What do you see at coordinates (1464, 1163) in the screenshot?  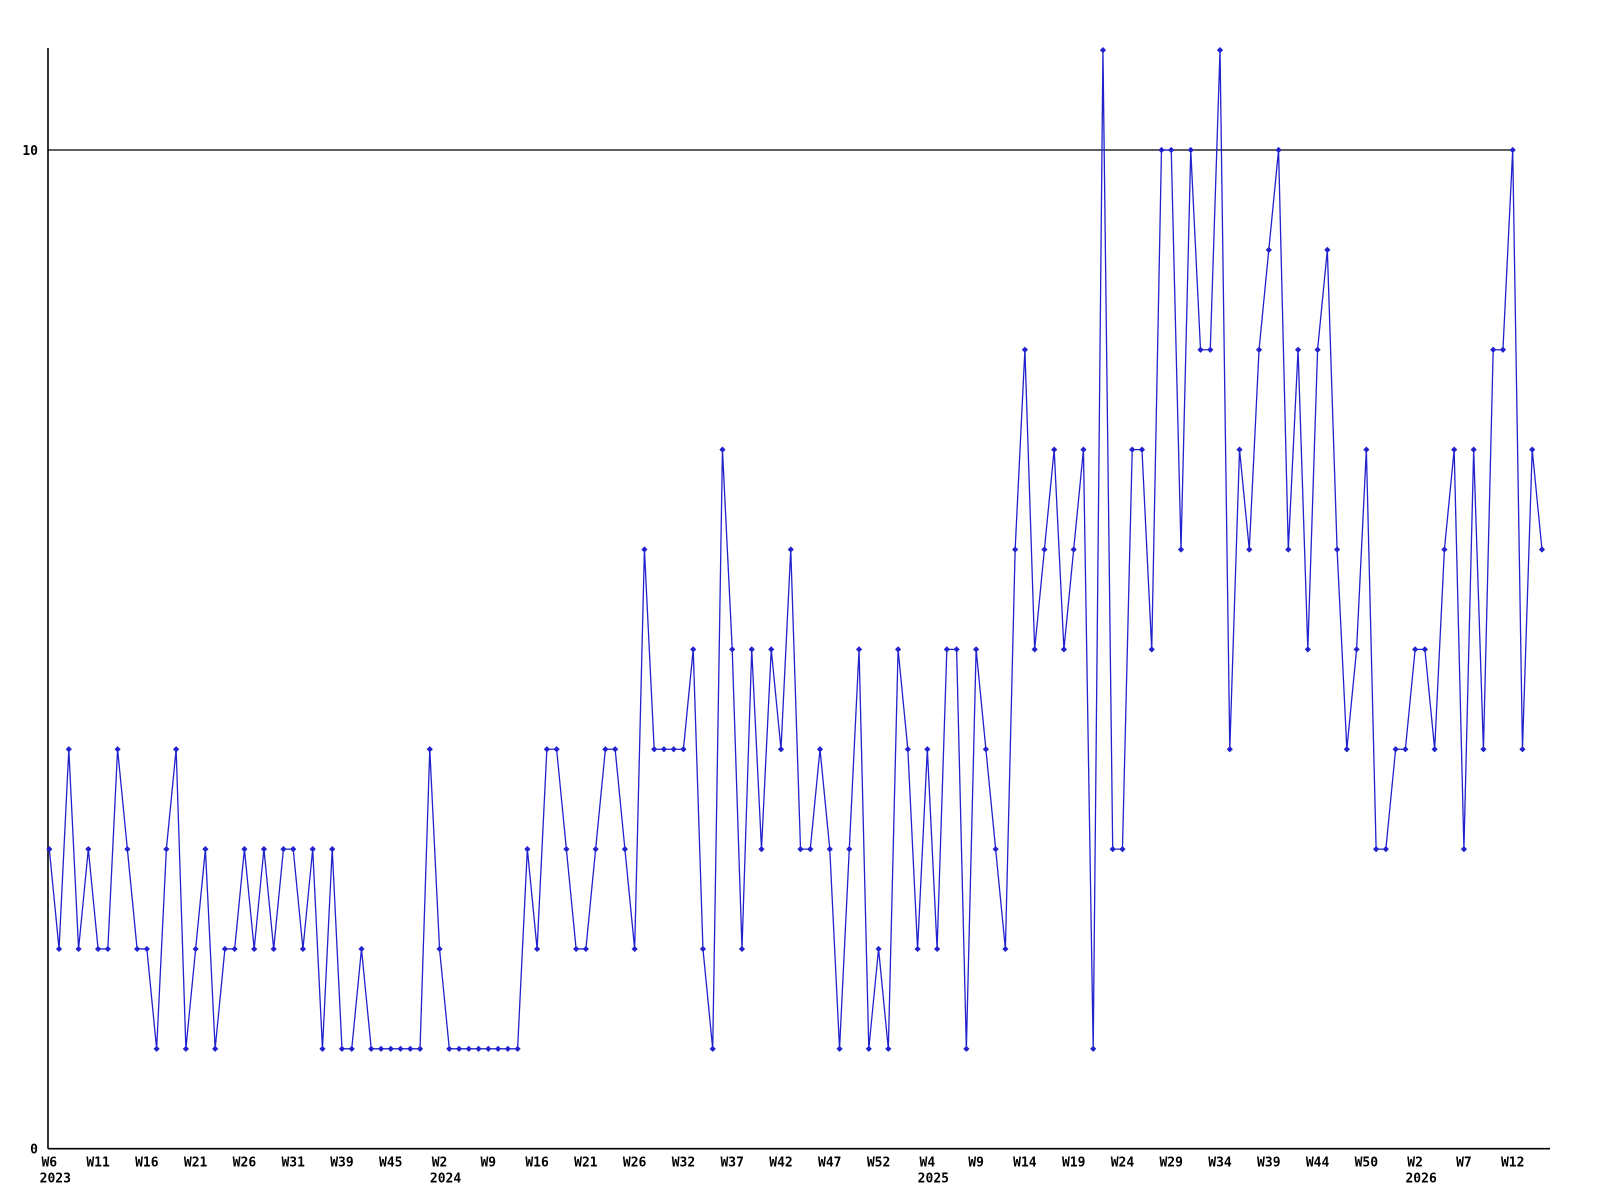 I see `x-tick-label: W7` at bounding box center [1464, 1163].